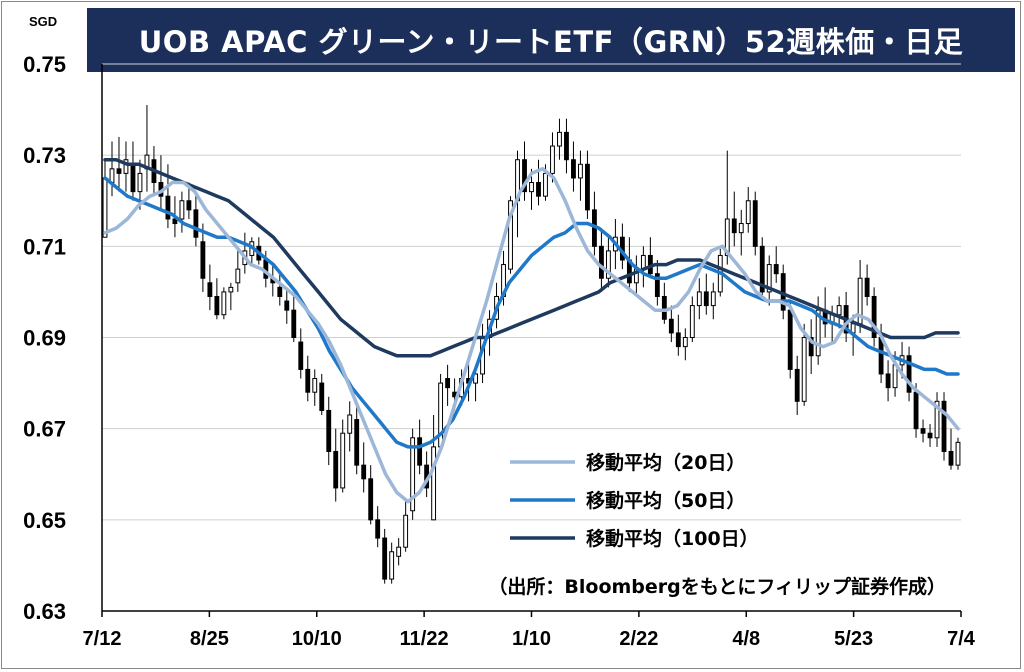 The width and height of the screenshot is (1024, 672). I want to click on x-tick-label: 7/4, so click(961, 639).